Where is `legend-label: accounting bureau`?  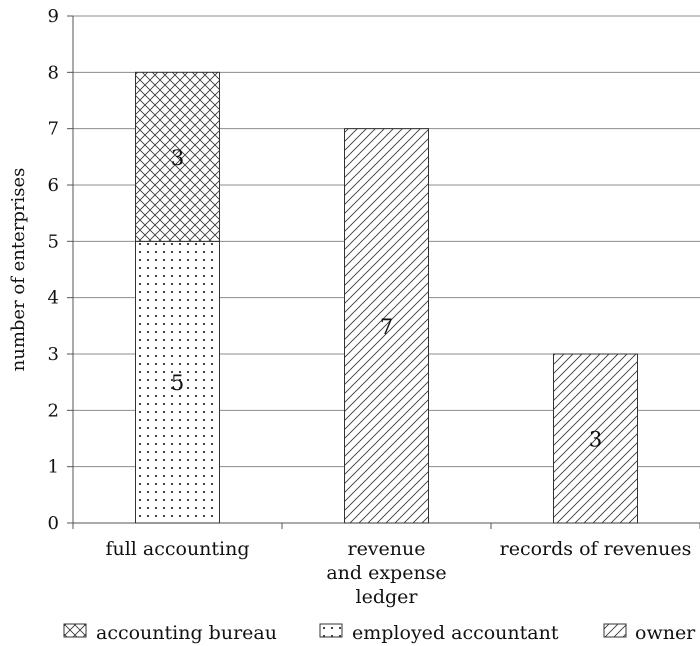
legend-label: accounting bureau is located at coordinates (186, 633).